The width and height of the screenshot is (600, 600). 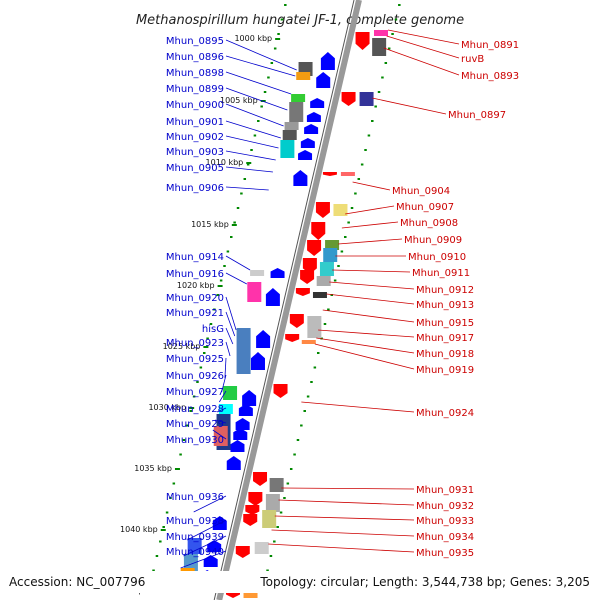 What do you see at coordinates (195, 392) in the screenshot?
I see `left-gene-label: Mhun_0927` at bounding box center [195, 392].